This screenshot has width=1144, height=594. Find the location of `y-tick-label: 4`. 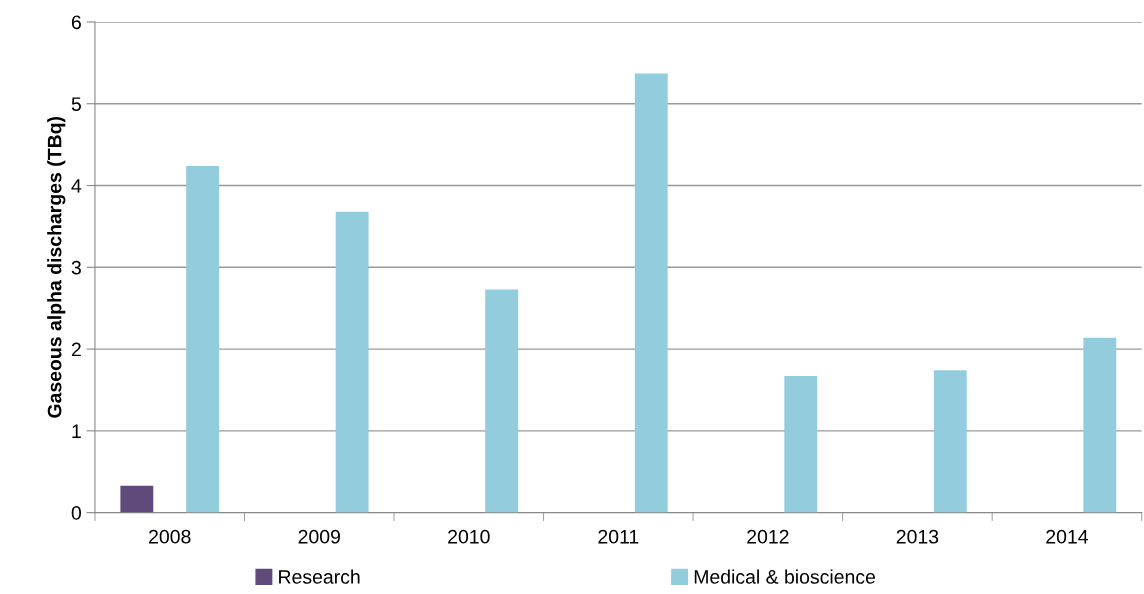

y-tick-label: 4 is located at coordinates (76, 186).